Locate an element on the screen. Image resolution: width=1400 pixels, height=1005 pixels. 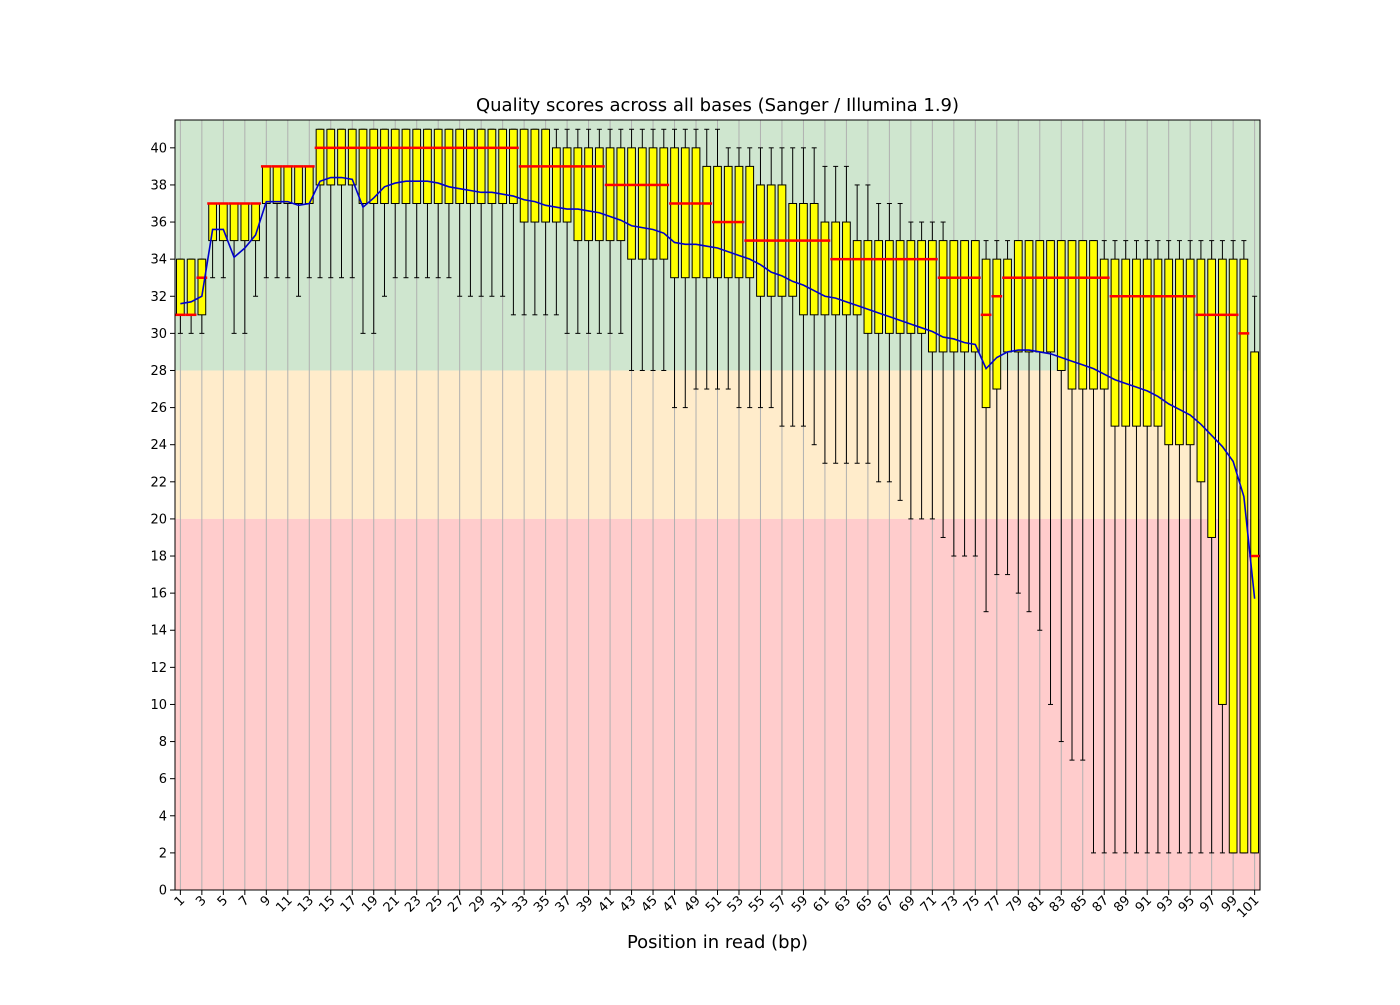
x-tick-label: 97 is located at coordinates (1208, 904).